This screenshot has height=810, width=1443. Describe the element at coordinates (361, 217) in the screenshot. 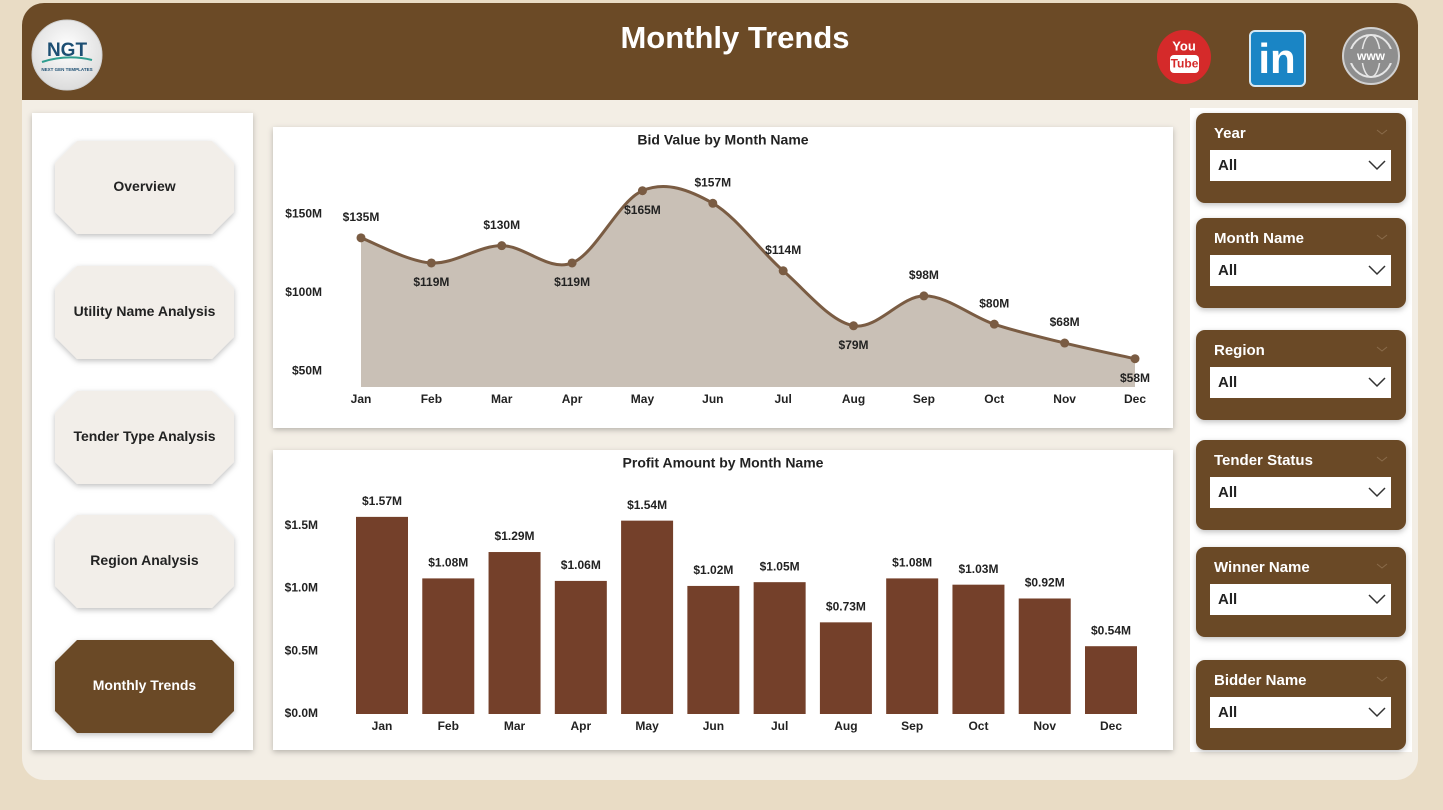

I see `data-label: $135M` at that location.